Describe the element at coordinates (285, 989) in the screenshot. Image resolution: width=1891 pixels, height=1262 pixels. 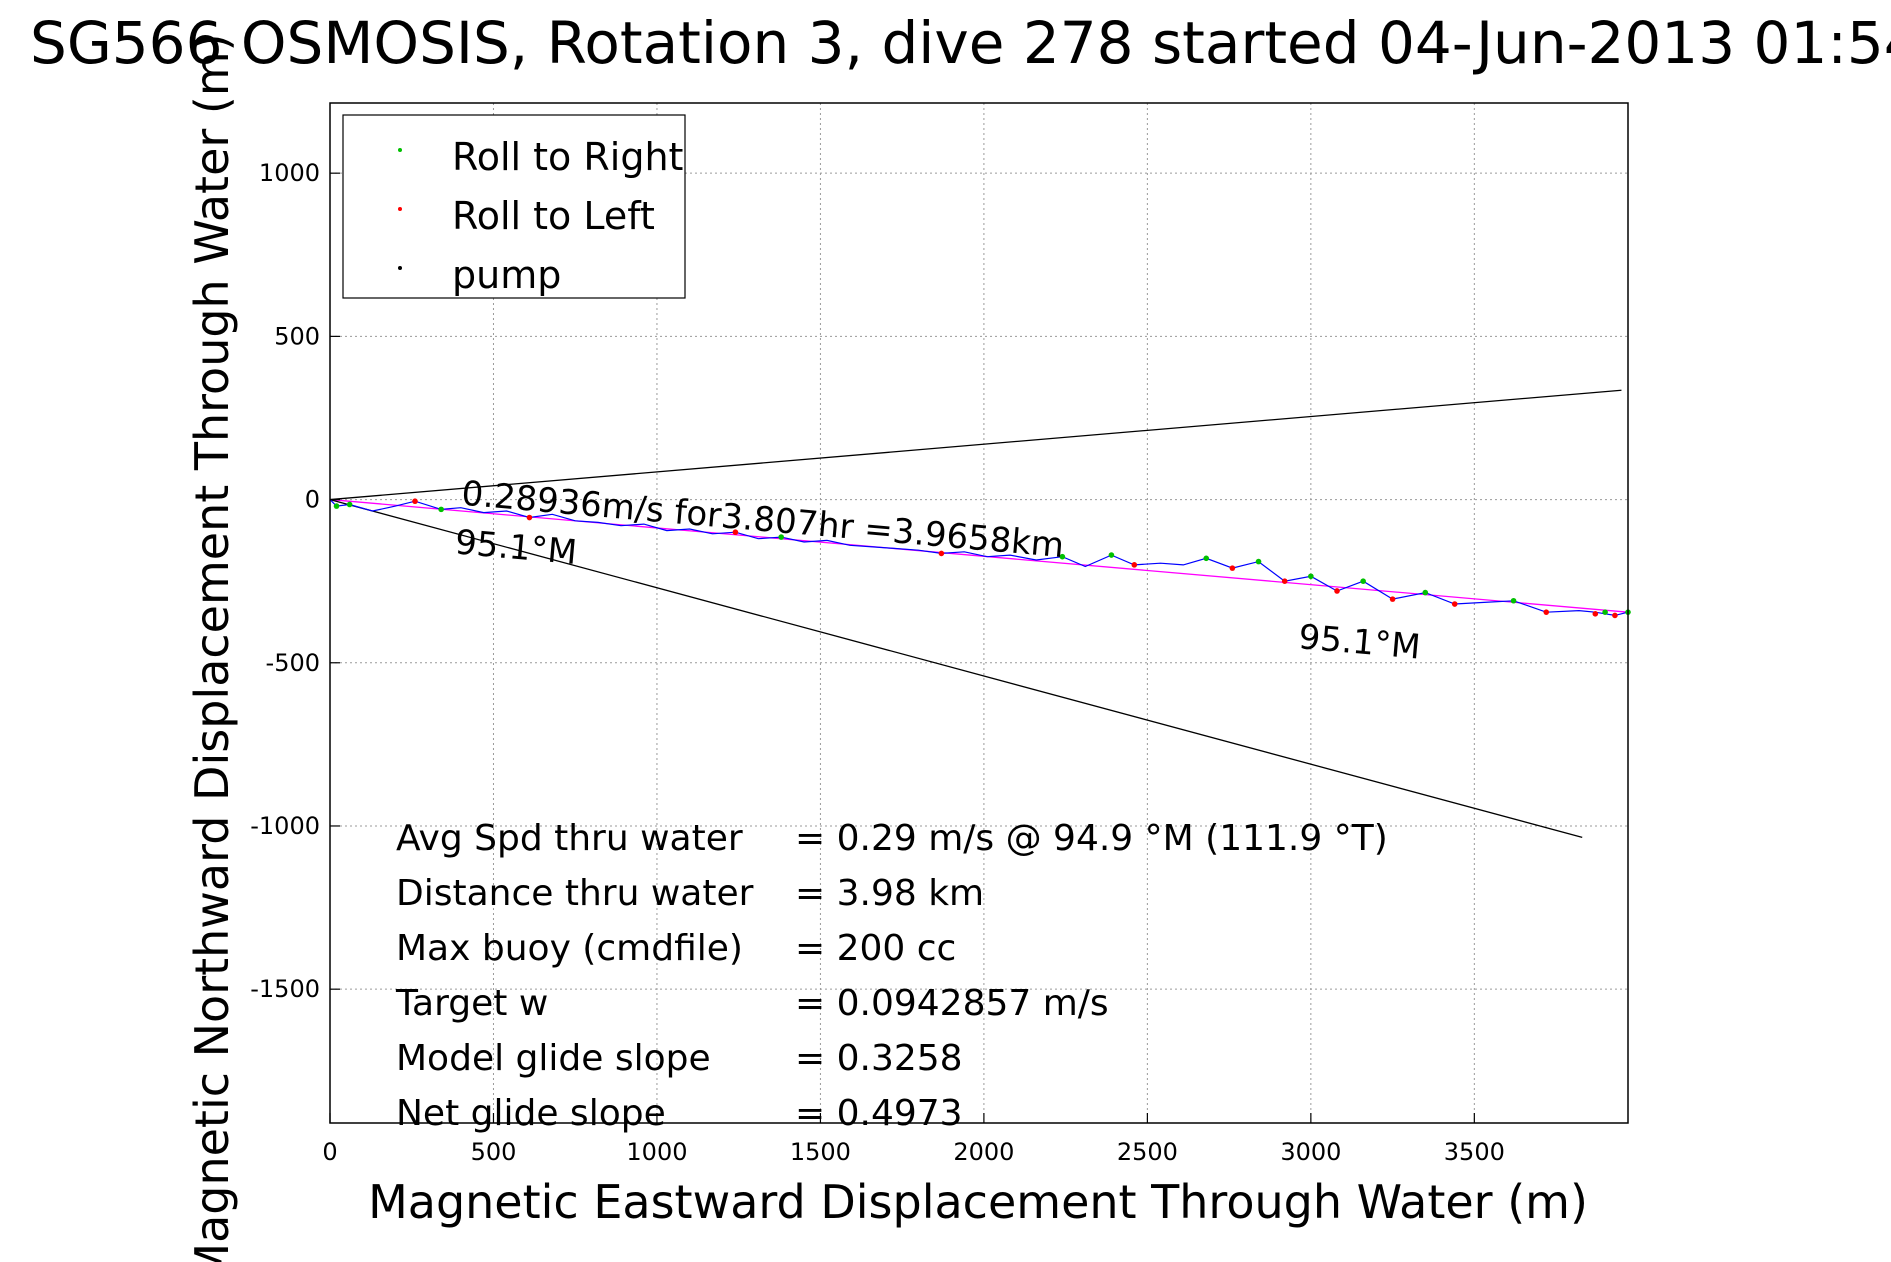
I see `y-tick-label: -1500` at that location.